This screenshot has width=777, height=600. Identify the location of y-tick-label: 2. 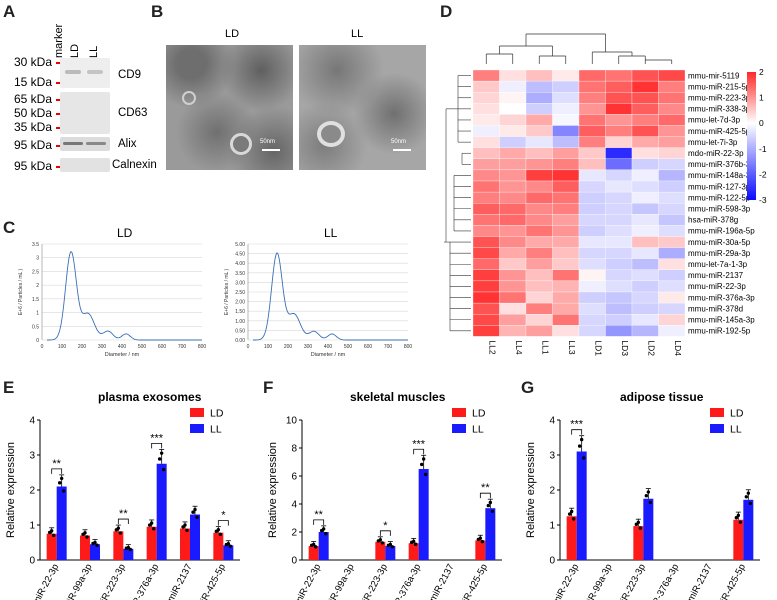
(32, 491).